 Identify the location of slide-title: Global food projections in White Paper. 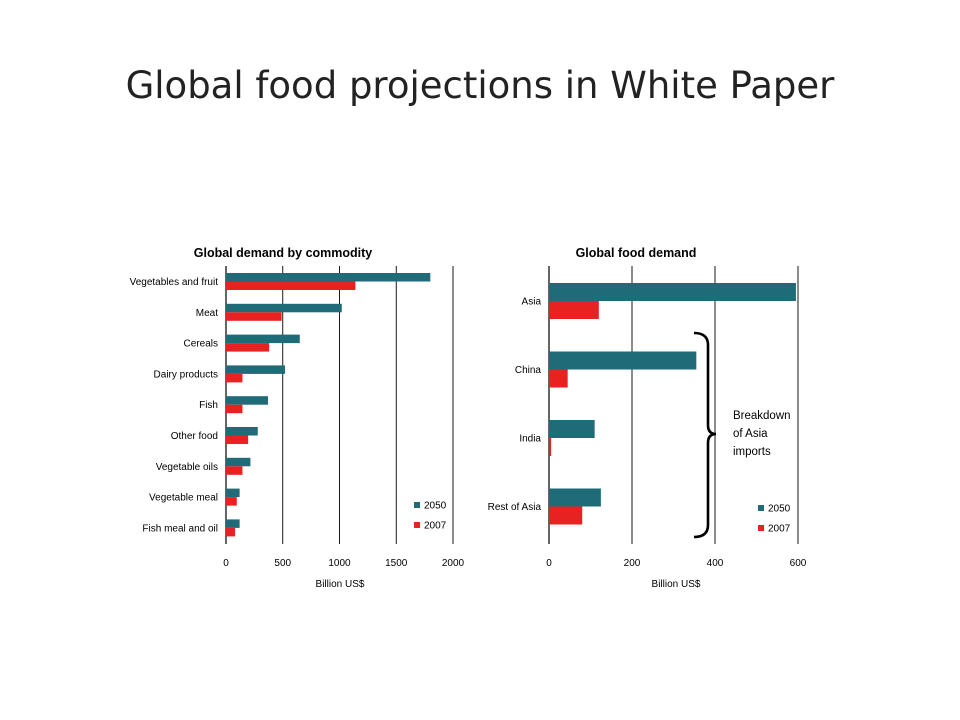
(480, 85).